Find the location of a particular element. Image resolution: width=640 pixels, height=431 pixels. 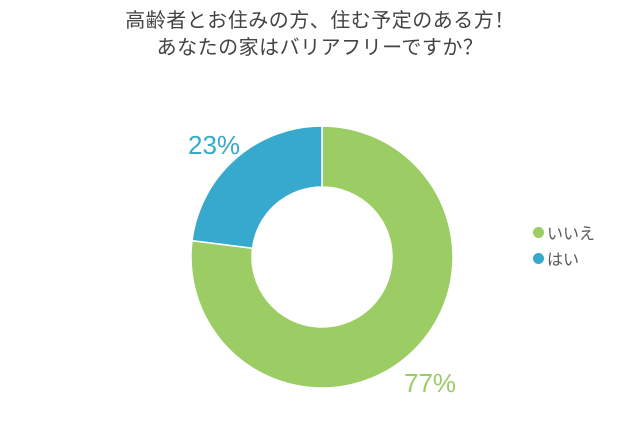

legend: いいえ はい is located at coordinates (564, 245).